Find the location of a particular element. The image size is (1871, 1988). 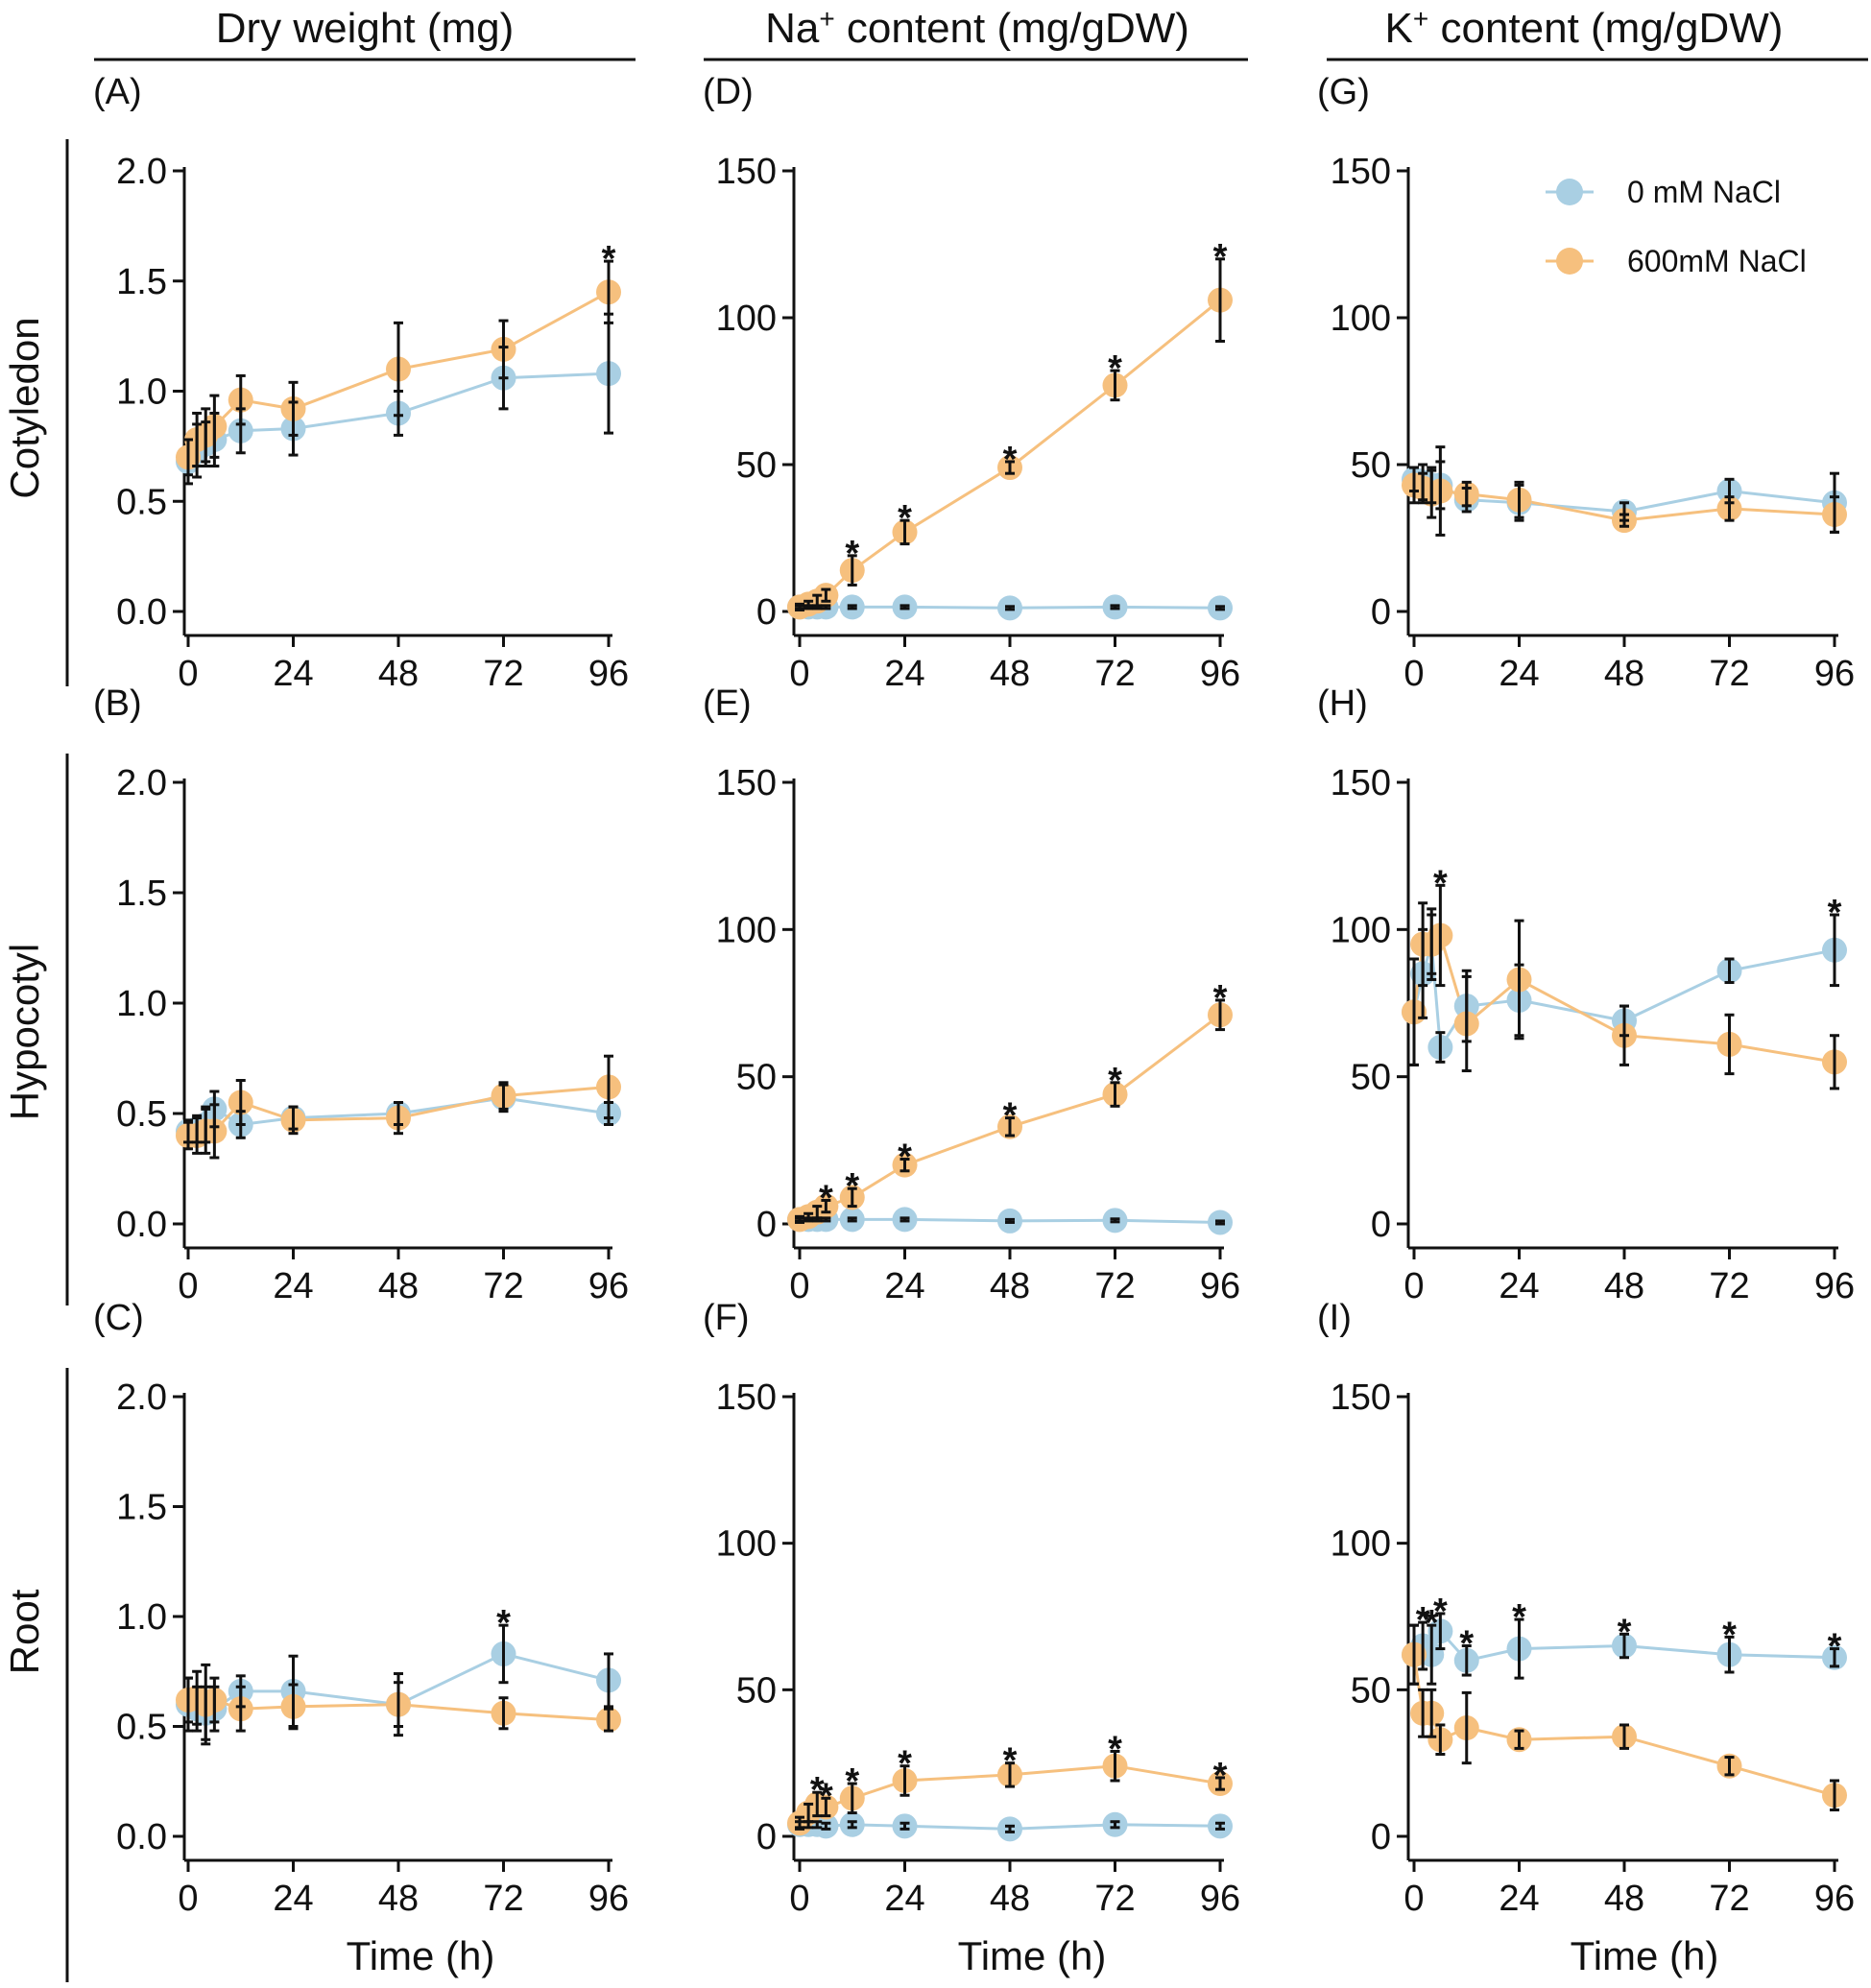

legend-marker-salt is located at coordinates (1569, 261).